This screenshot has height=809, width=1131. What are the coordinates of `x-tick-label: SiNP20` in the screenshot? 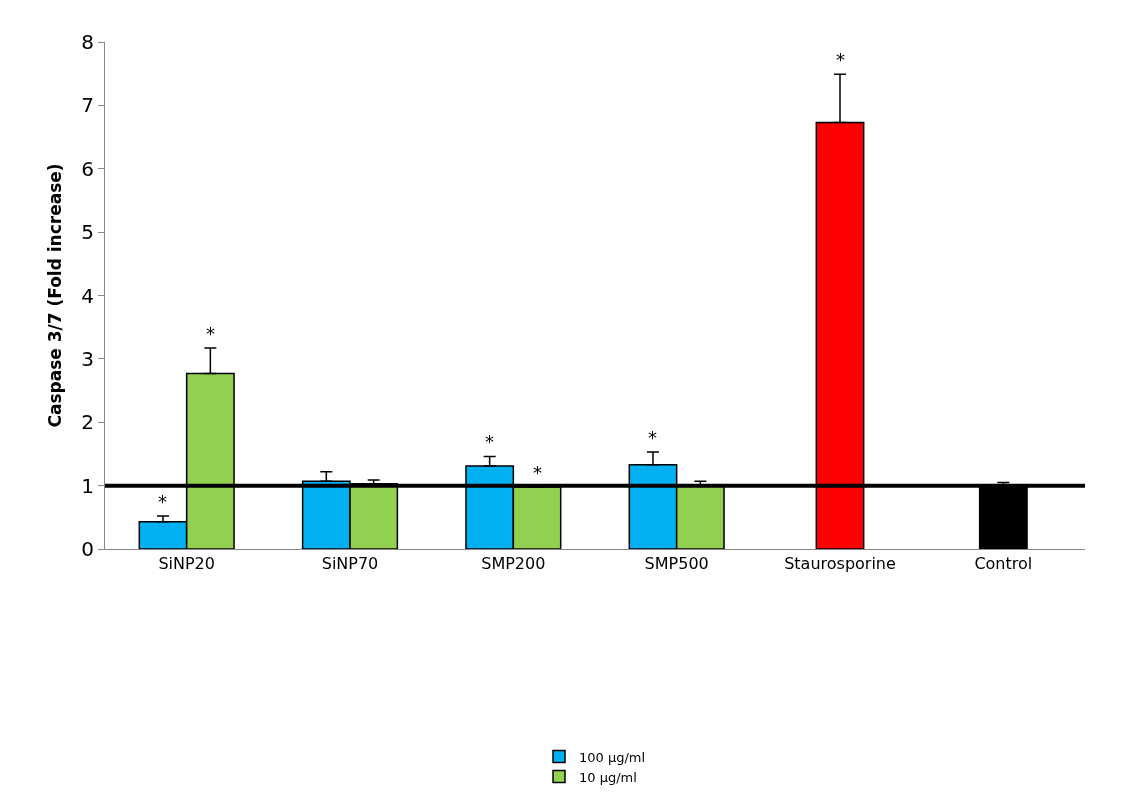 It's located at (186, 564).